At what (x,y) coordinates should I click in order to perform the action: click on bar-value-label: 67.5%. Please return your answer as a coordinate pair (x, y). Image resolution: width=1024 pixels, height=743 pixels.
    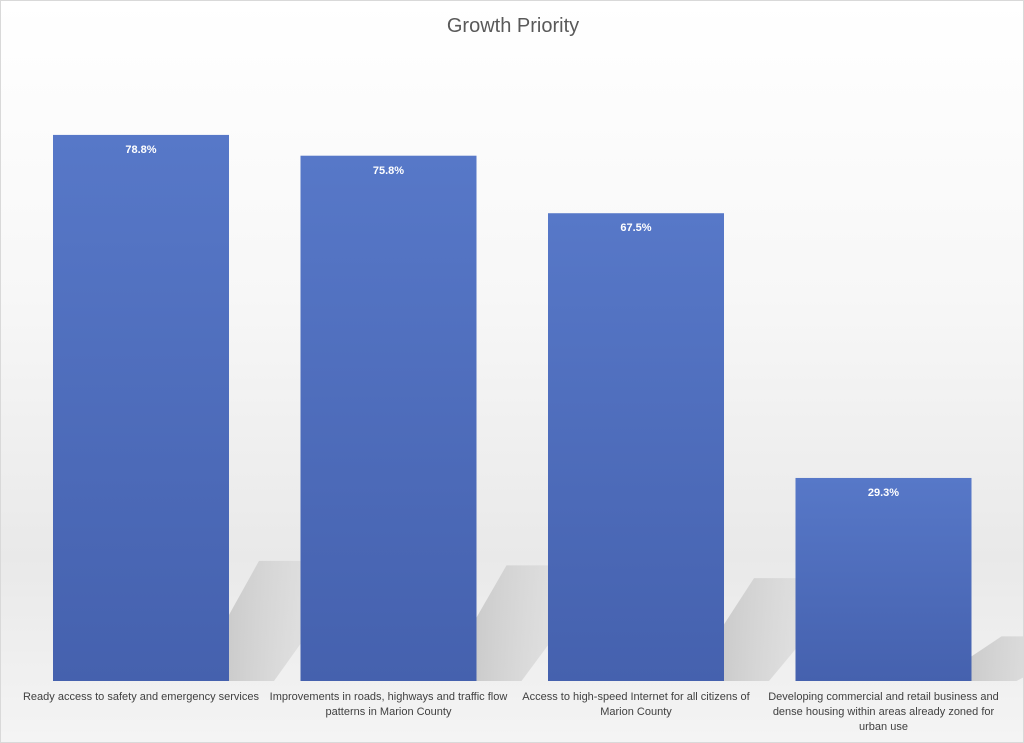
    Looking at the image, I should click on (636, 228).